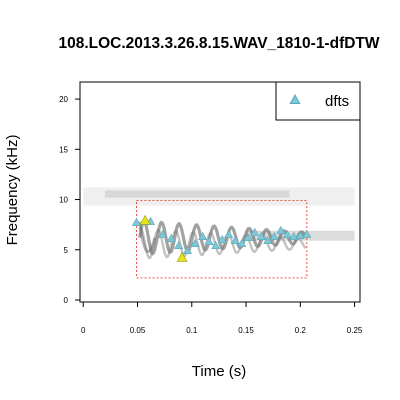 The height and width of the screenshot is (400, 400). Describe the element at coordinates (219, 371) in the screenshot. I see `x-axis-label: Time (s)` at that location.